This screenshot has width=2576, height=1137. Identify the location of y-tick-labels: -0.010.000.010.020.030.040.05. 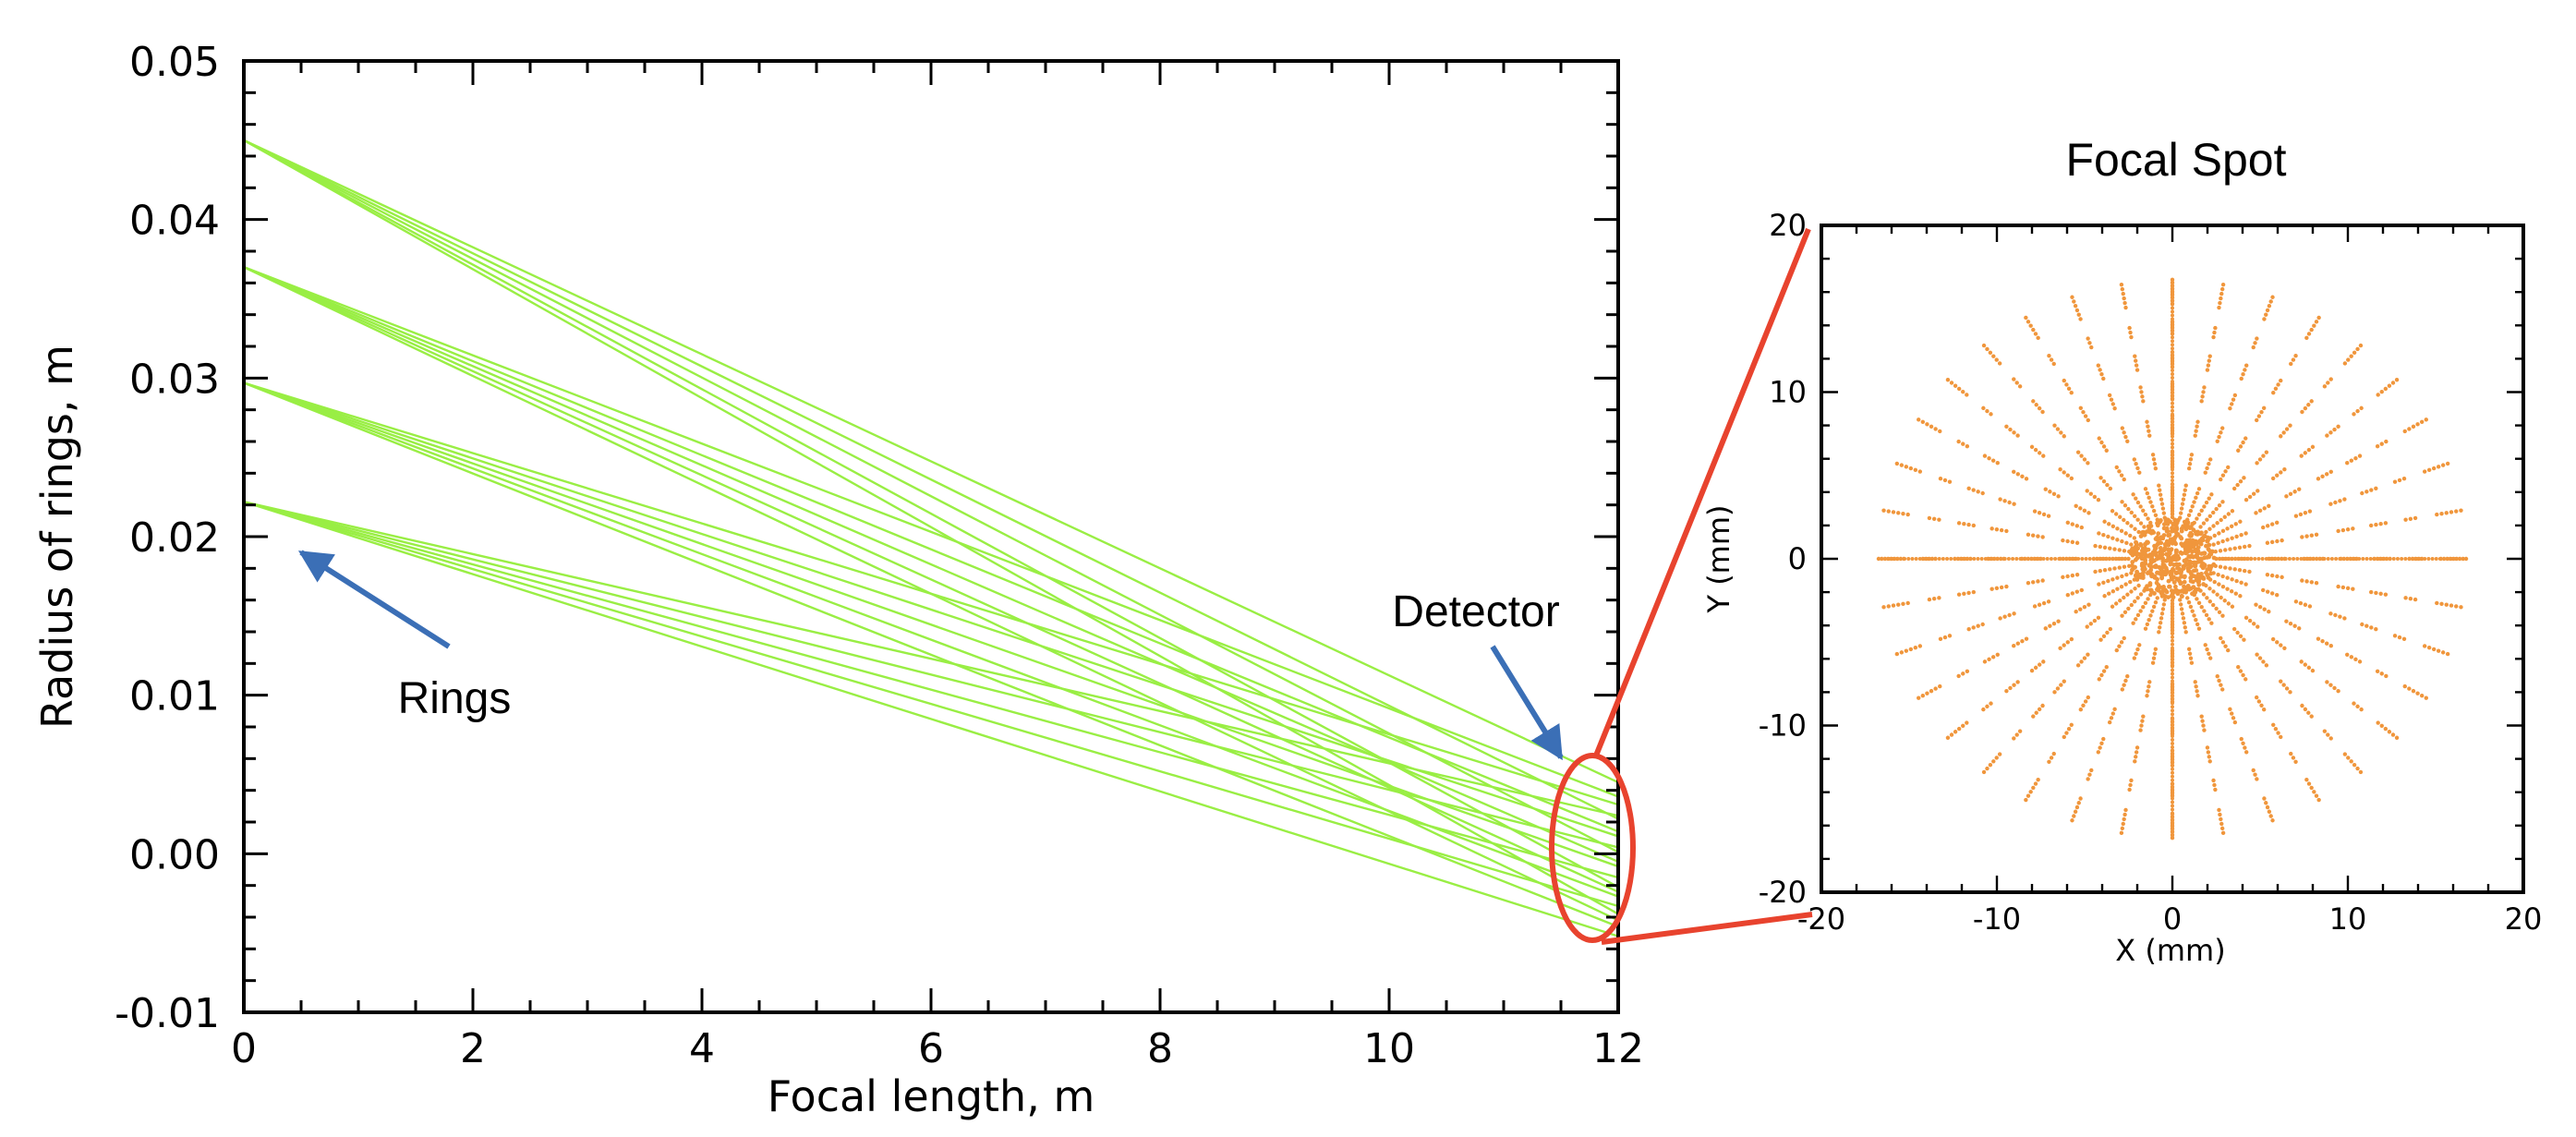
(167, 538).